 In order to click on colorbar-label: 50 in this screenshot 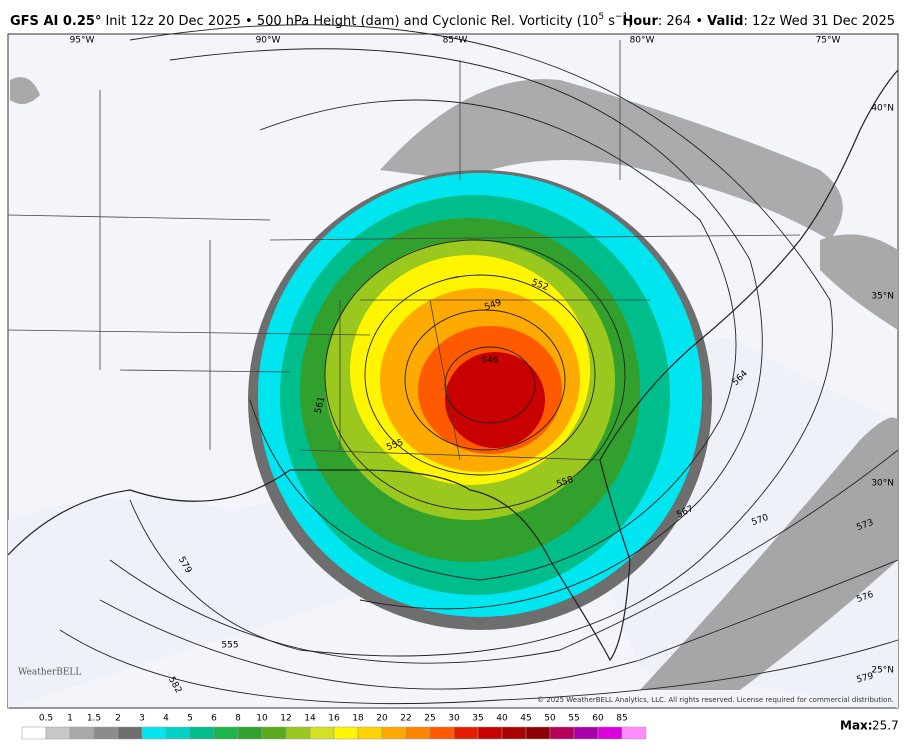, I will do `click(550, 719)`.